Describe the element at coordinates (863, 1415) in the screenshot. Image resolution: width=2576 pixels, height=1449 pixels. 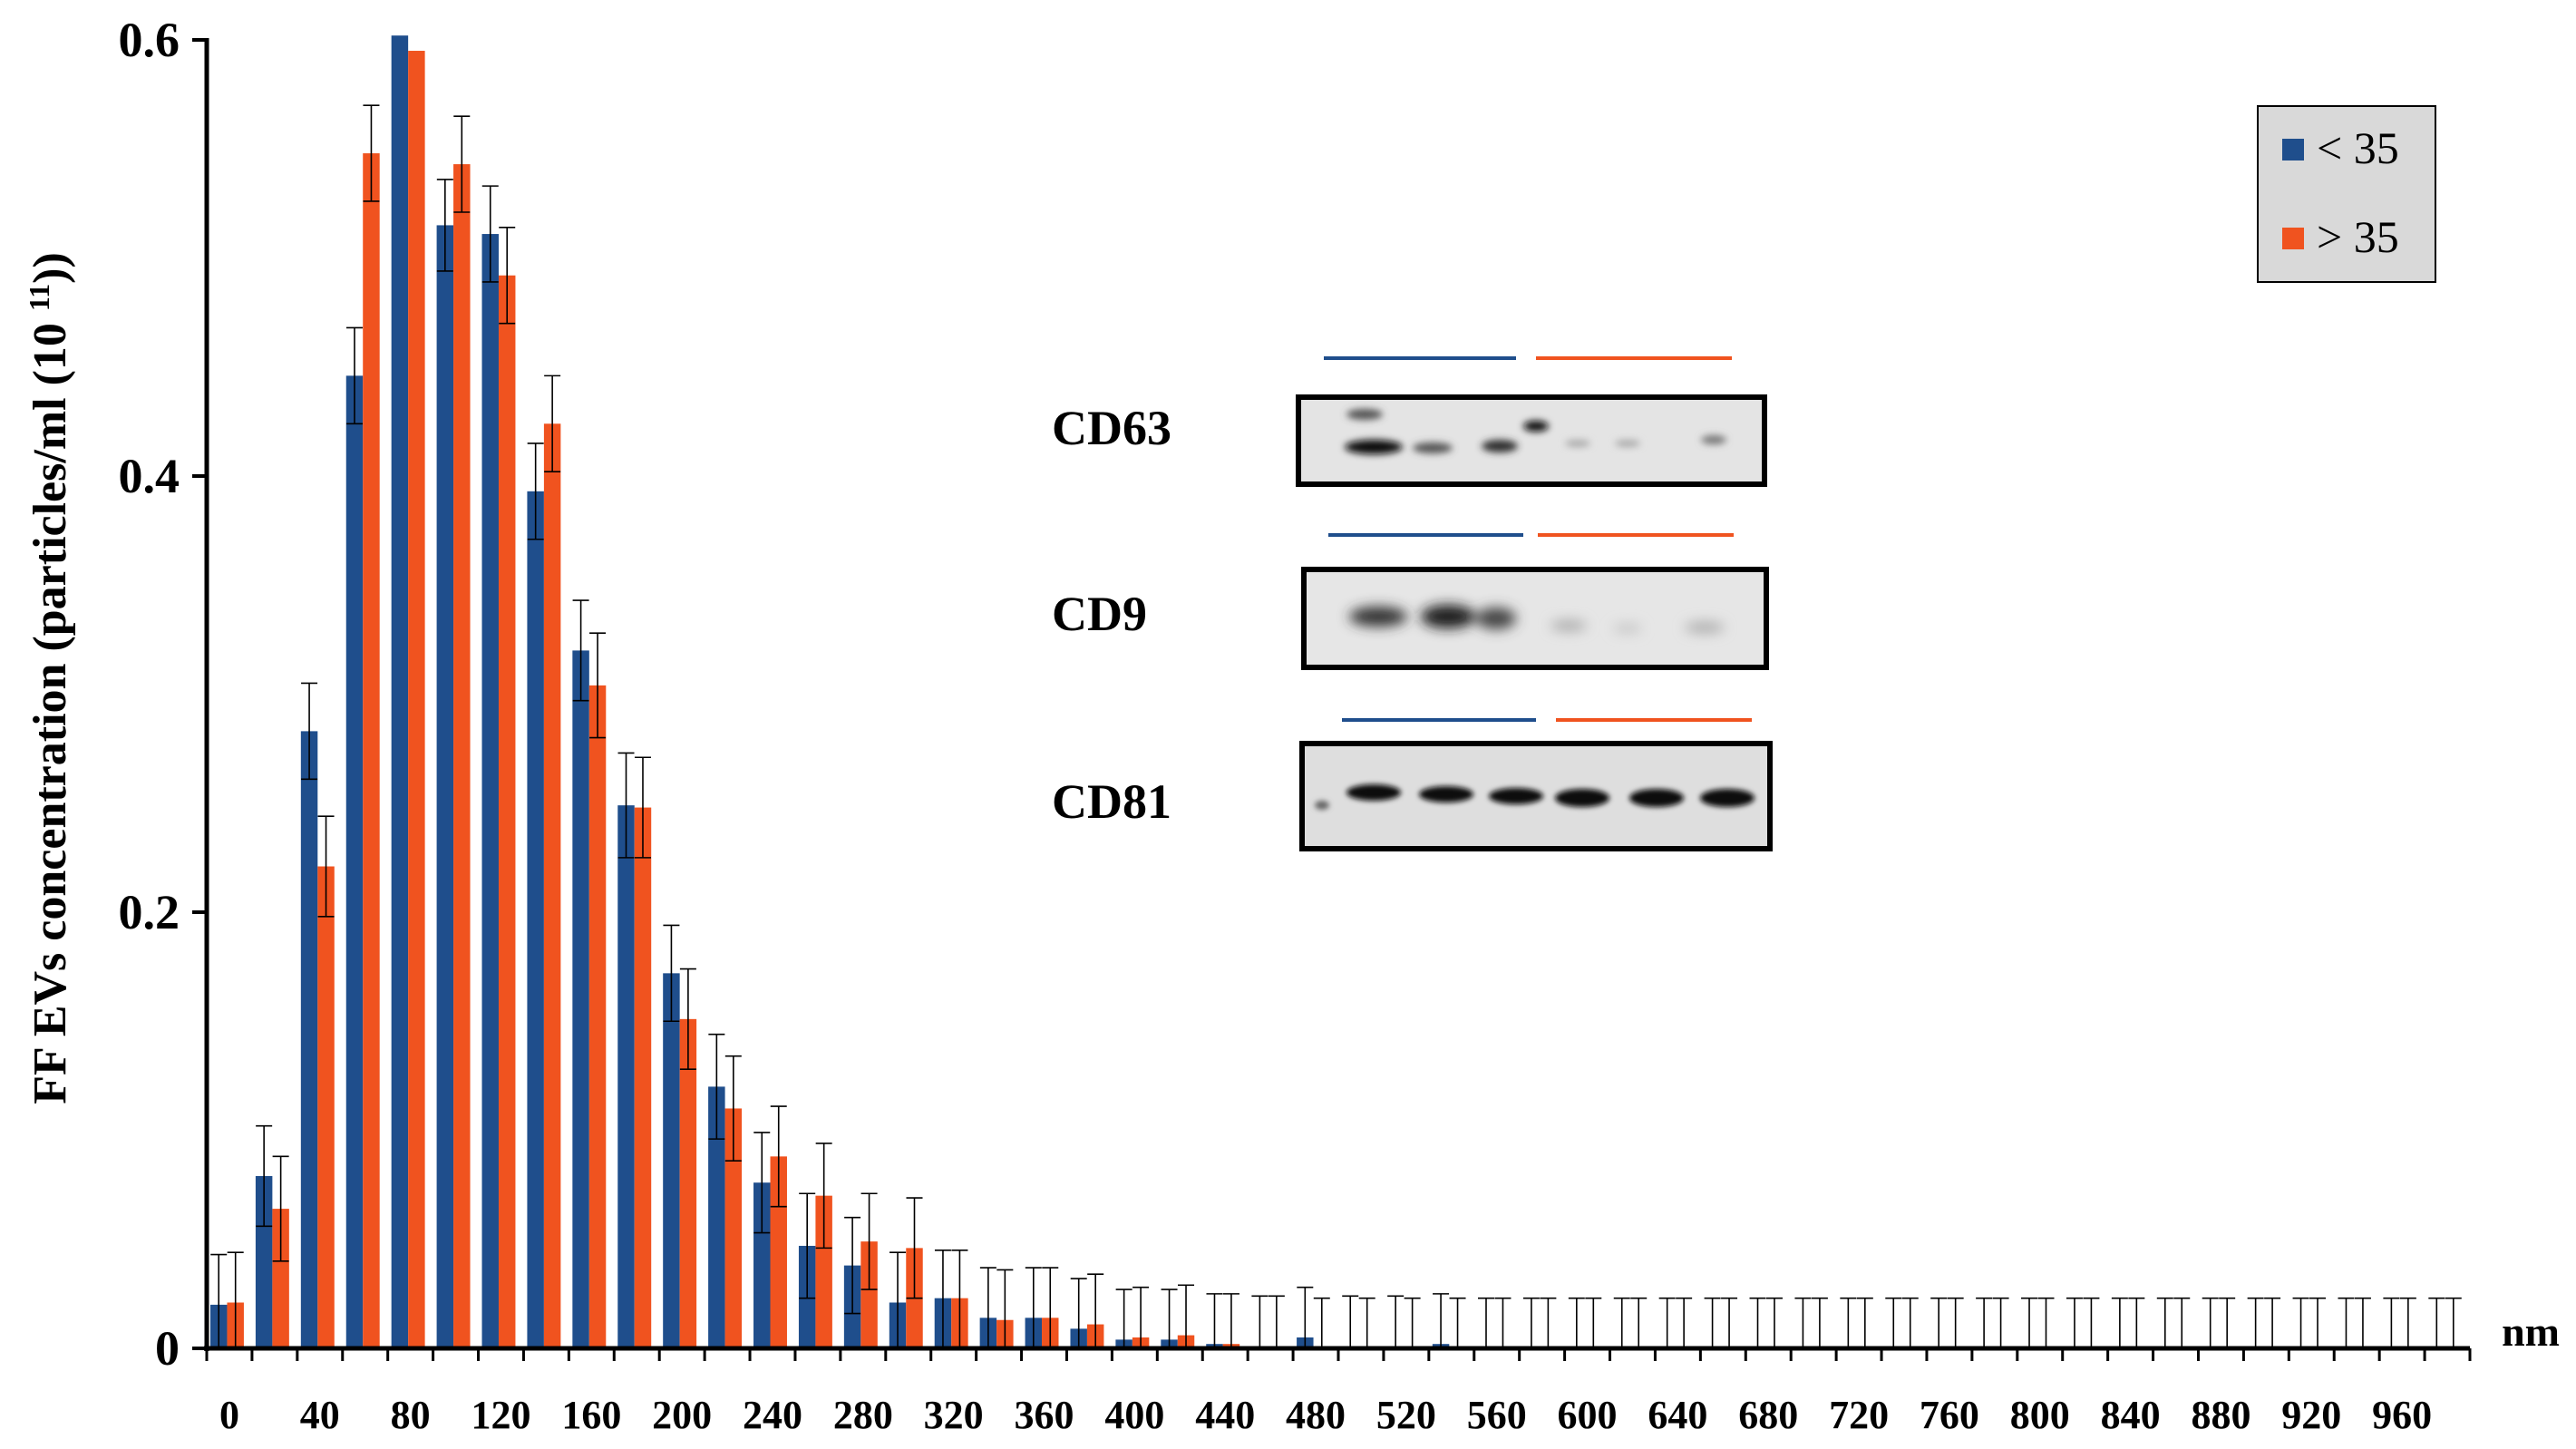
I see `x-tick-label-7: 280` at that location.